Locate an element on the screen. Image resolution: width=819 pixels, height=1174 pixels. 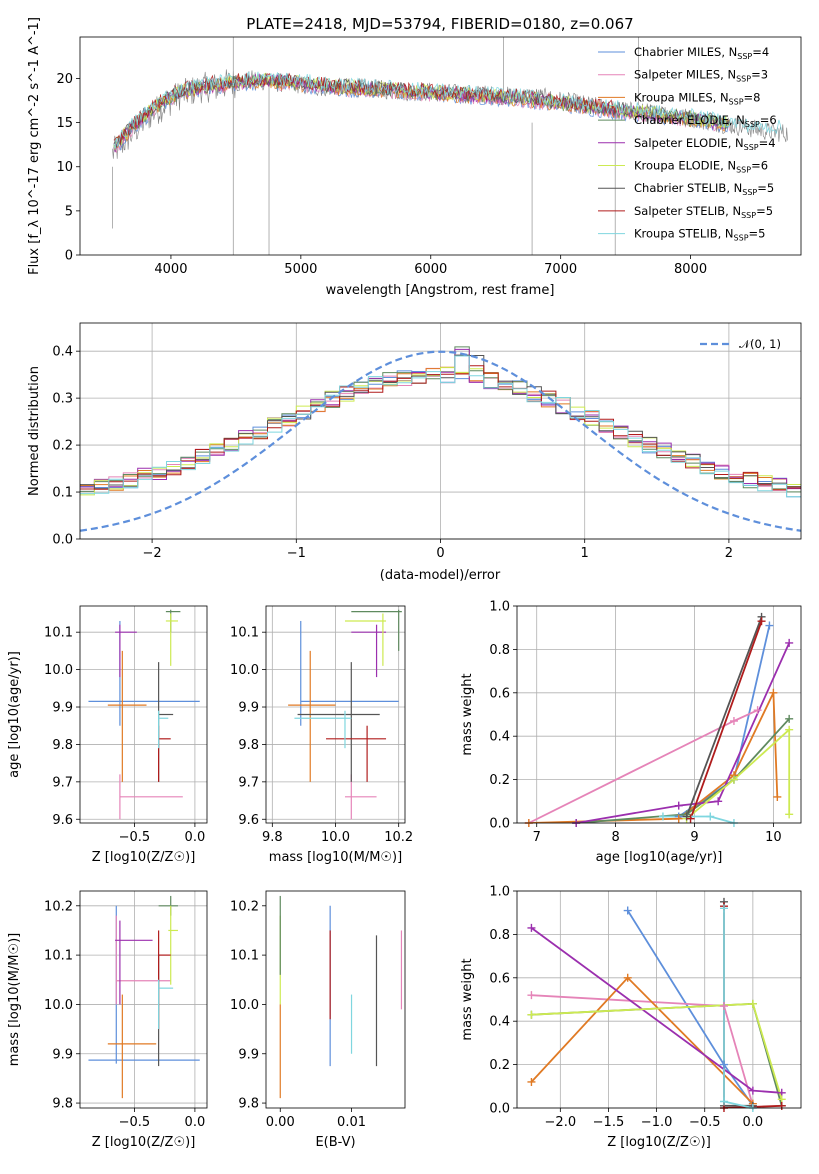
x-axis-label: Z [log10(Z/Z☉)] is located at coordinates (659, 1142).